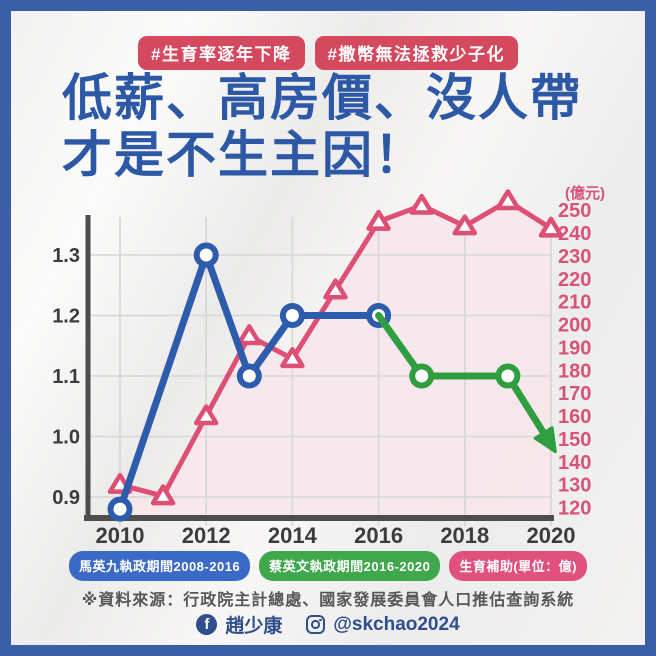 This screenshot has height=656, width=656. Describe the element at coordinates (322, 98) in the screenshot. I see `title-line-1: 低薪、高房價、沒人帶` at that location.